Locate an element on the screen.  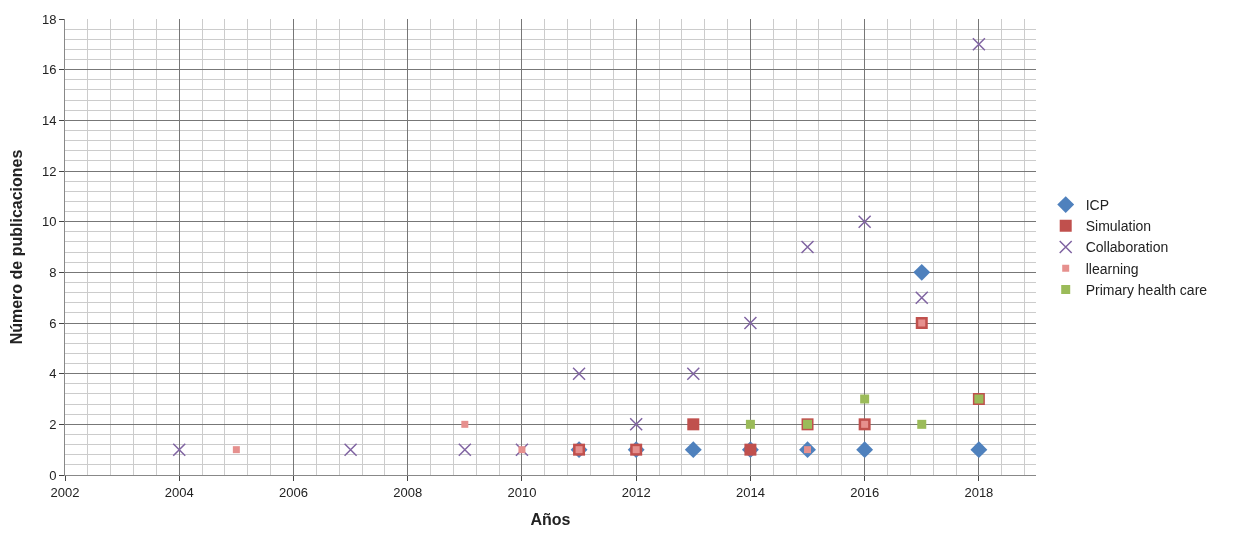
legend-label: Collaboration is located at coordinates (1127, 247).